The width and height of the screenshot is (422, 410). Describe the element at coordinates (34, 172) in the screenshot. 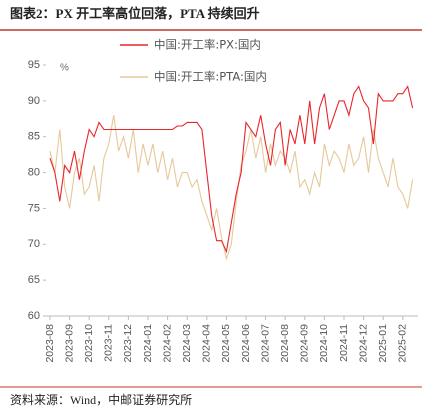

I see `y-tick-label: 80` at that location.